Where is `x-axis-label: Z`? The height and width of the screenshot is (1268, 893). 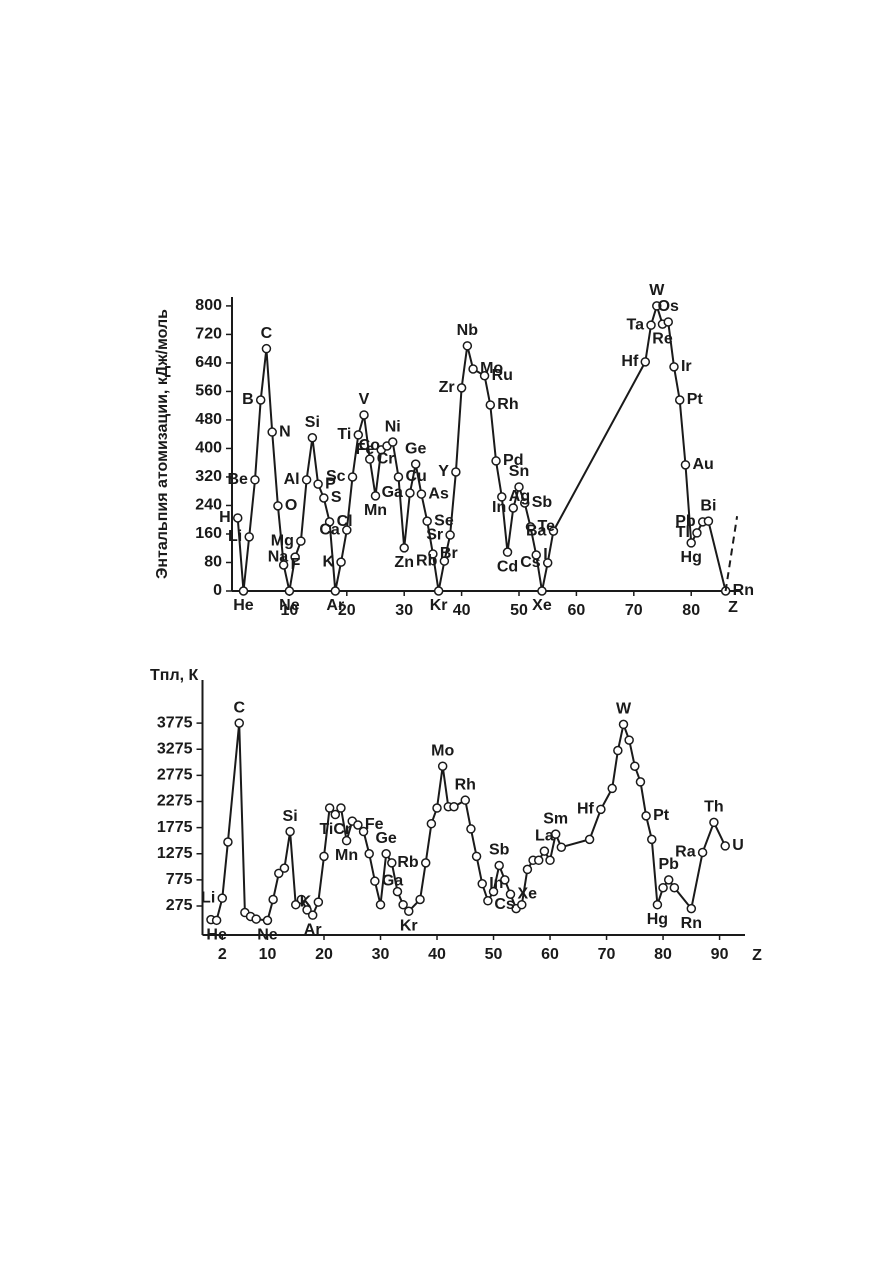
x-axis-label: Z is located at coordinates (733, 607).